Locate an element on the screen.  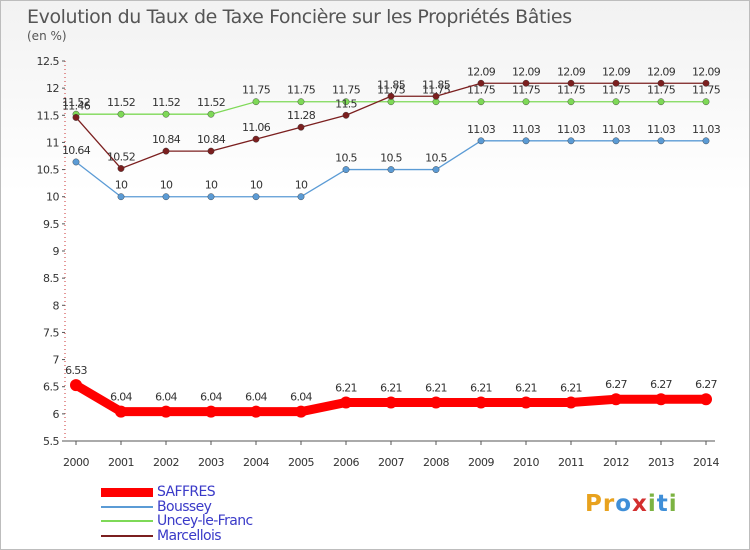
data-label: 10.84 is located at coordinates (166, 139).